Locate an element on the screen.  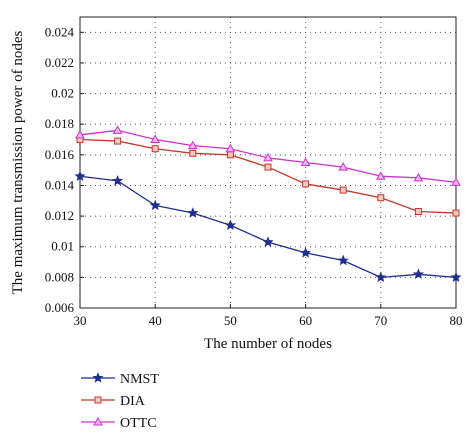
legend-label-dia: DIA is located at coordinates (133, 401).